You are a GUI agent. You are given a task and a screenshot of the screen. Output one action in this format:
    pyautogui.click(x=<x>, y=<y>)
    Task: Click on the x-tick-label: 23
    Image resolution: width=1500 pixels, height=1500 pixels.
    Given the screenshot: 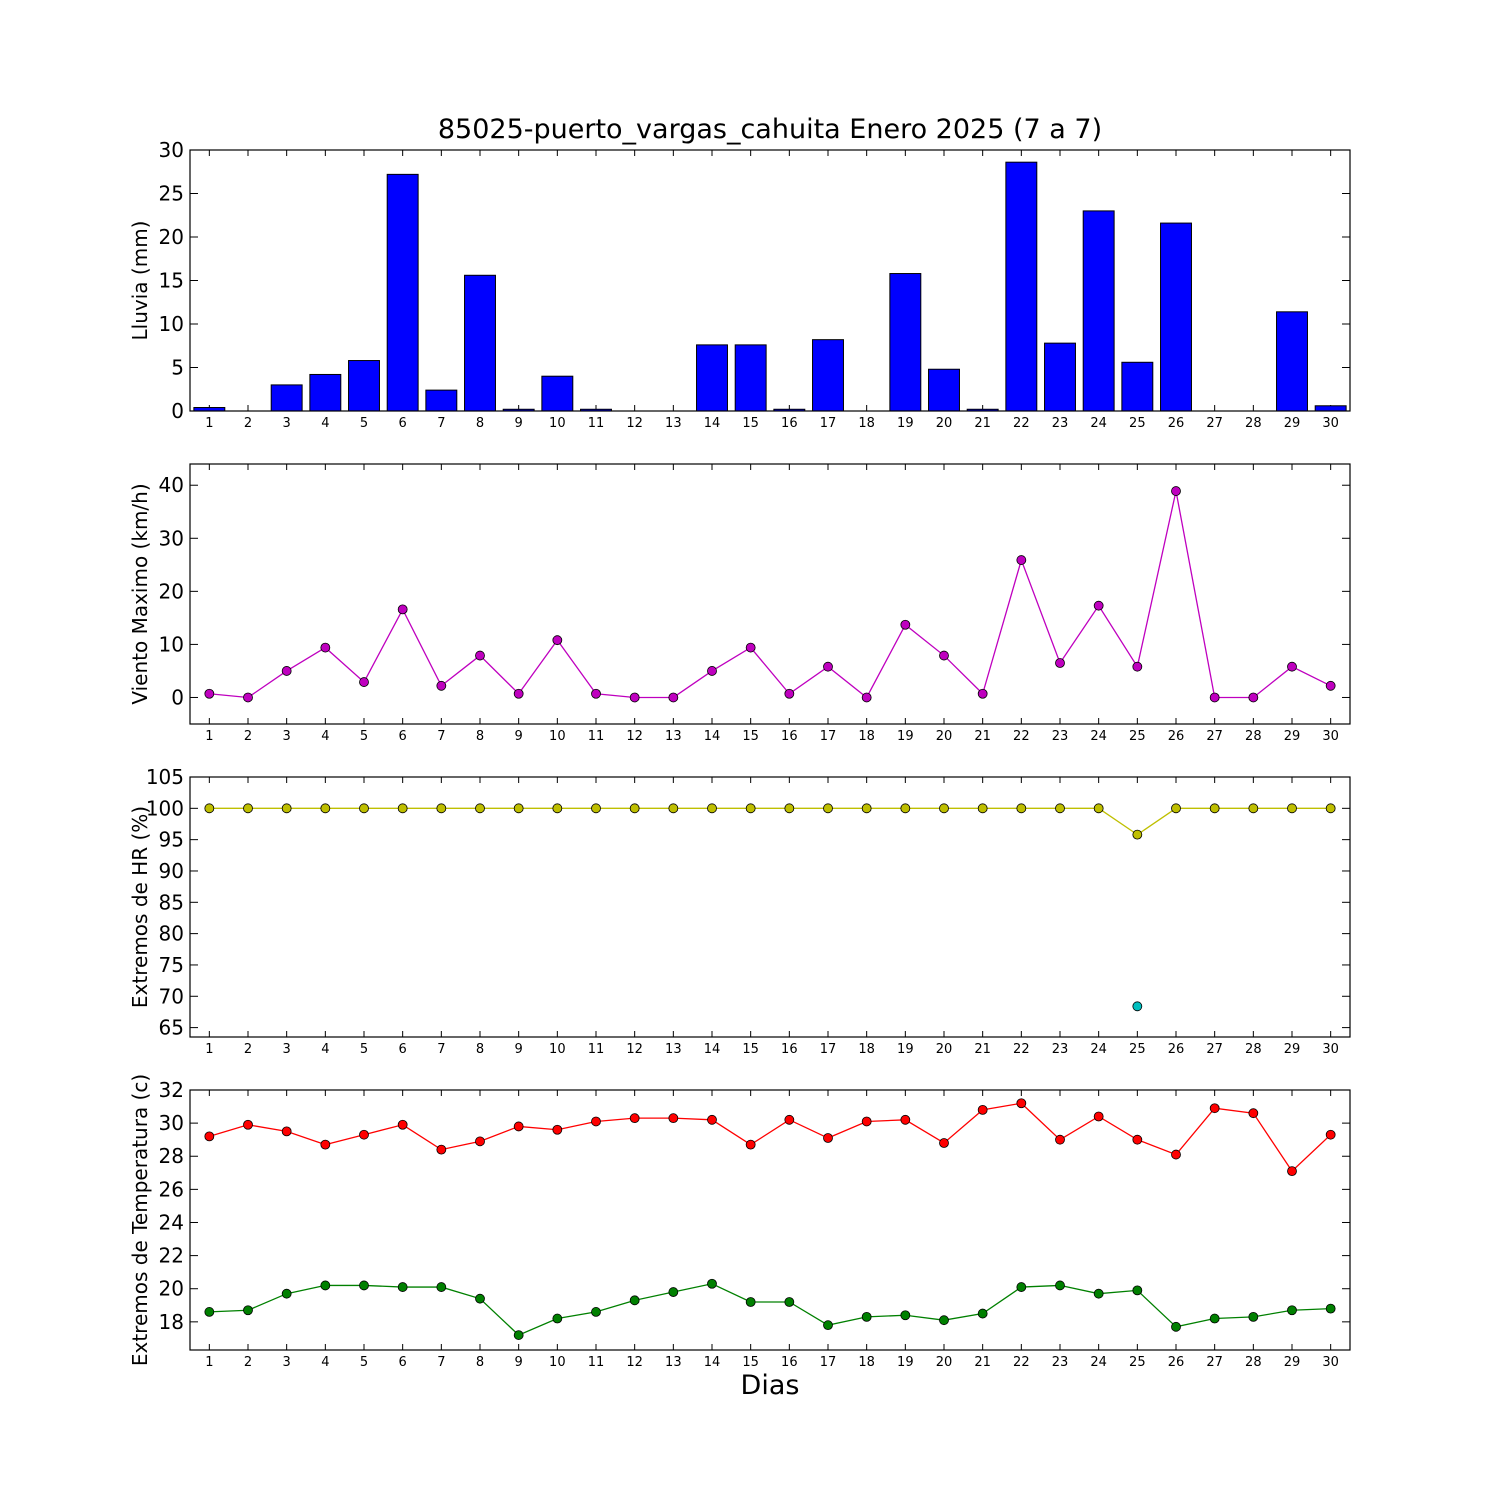 What is the action you would take?
    pyautogui.click(x=1060, y=423)
    